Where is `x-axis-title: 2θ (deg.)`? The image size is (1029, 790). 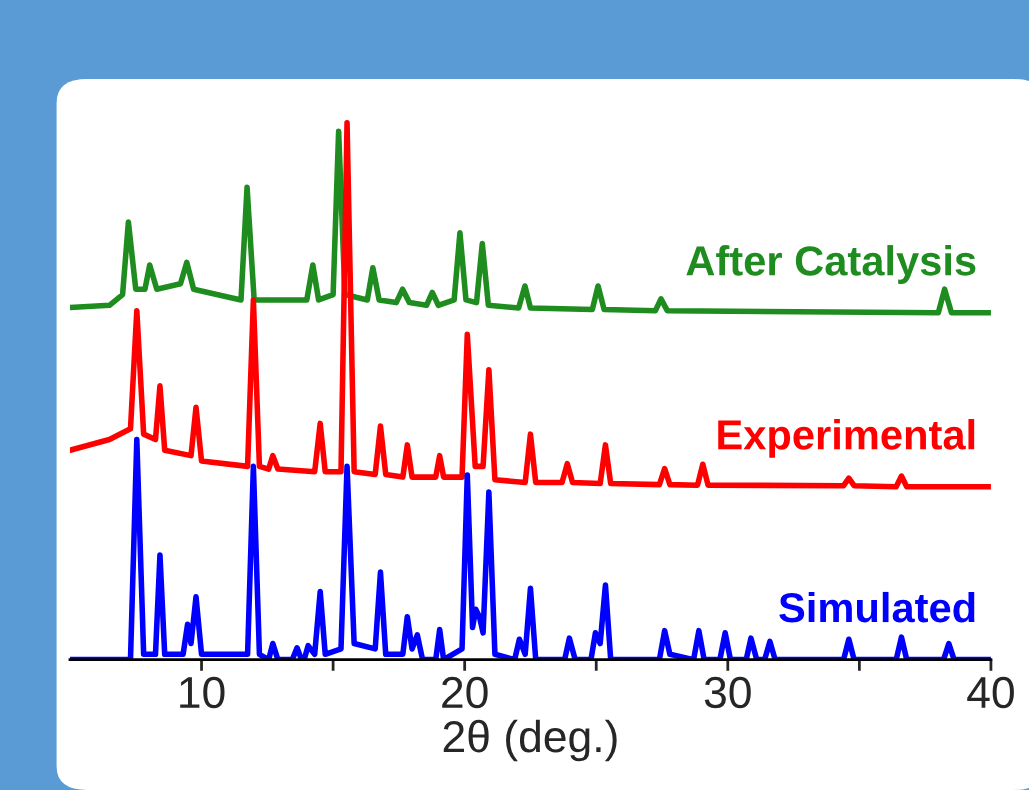 x-axis-title: 2θ (deg.) is located at coordinates (530, 740).